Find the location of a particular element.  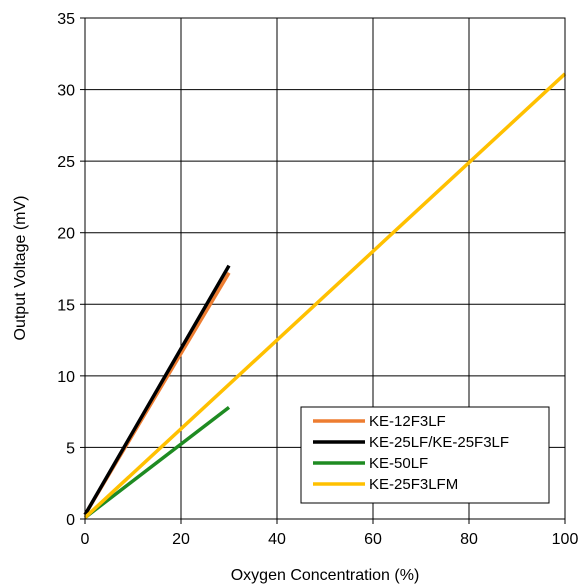

y-tick-label: 35 is located at coordinates (66, 19).